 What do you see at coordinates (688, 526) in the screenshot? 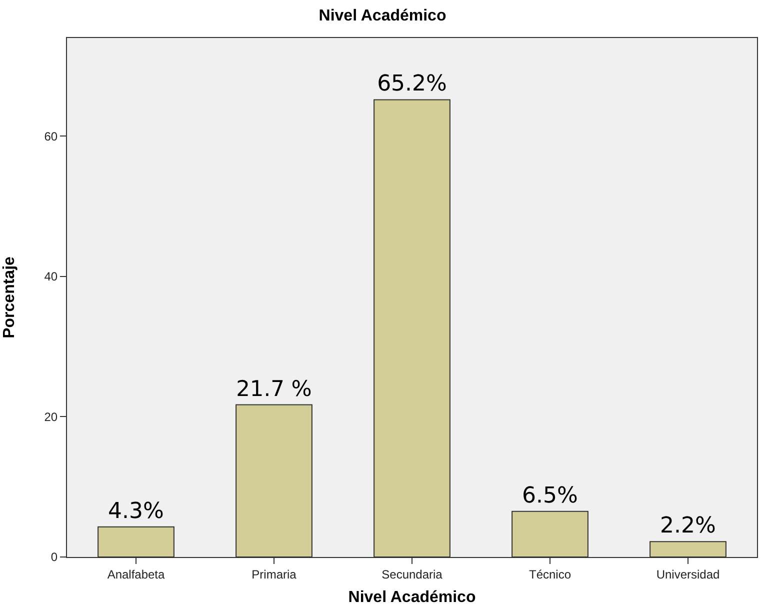
I see `data-label: 2.2%` at bounding box center [688, 526].